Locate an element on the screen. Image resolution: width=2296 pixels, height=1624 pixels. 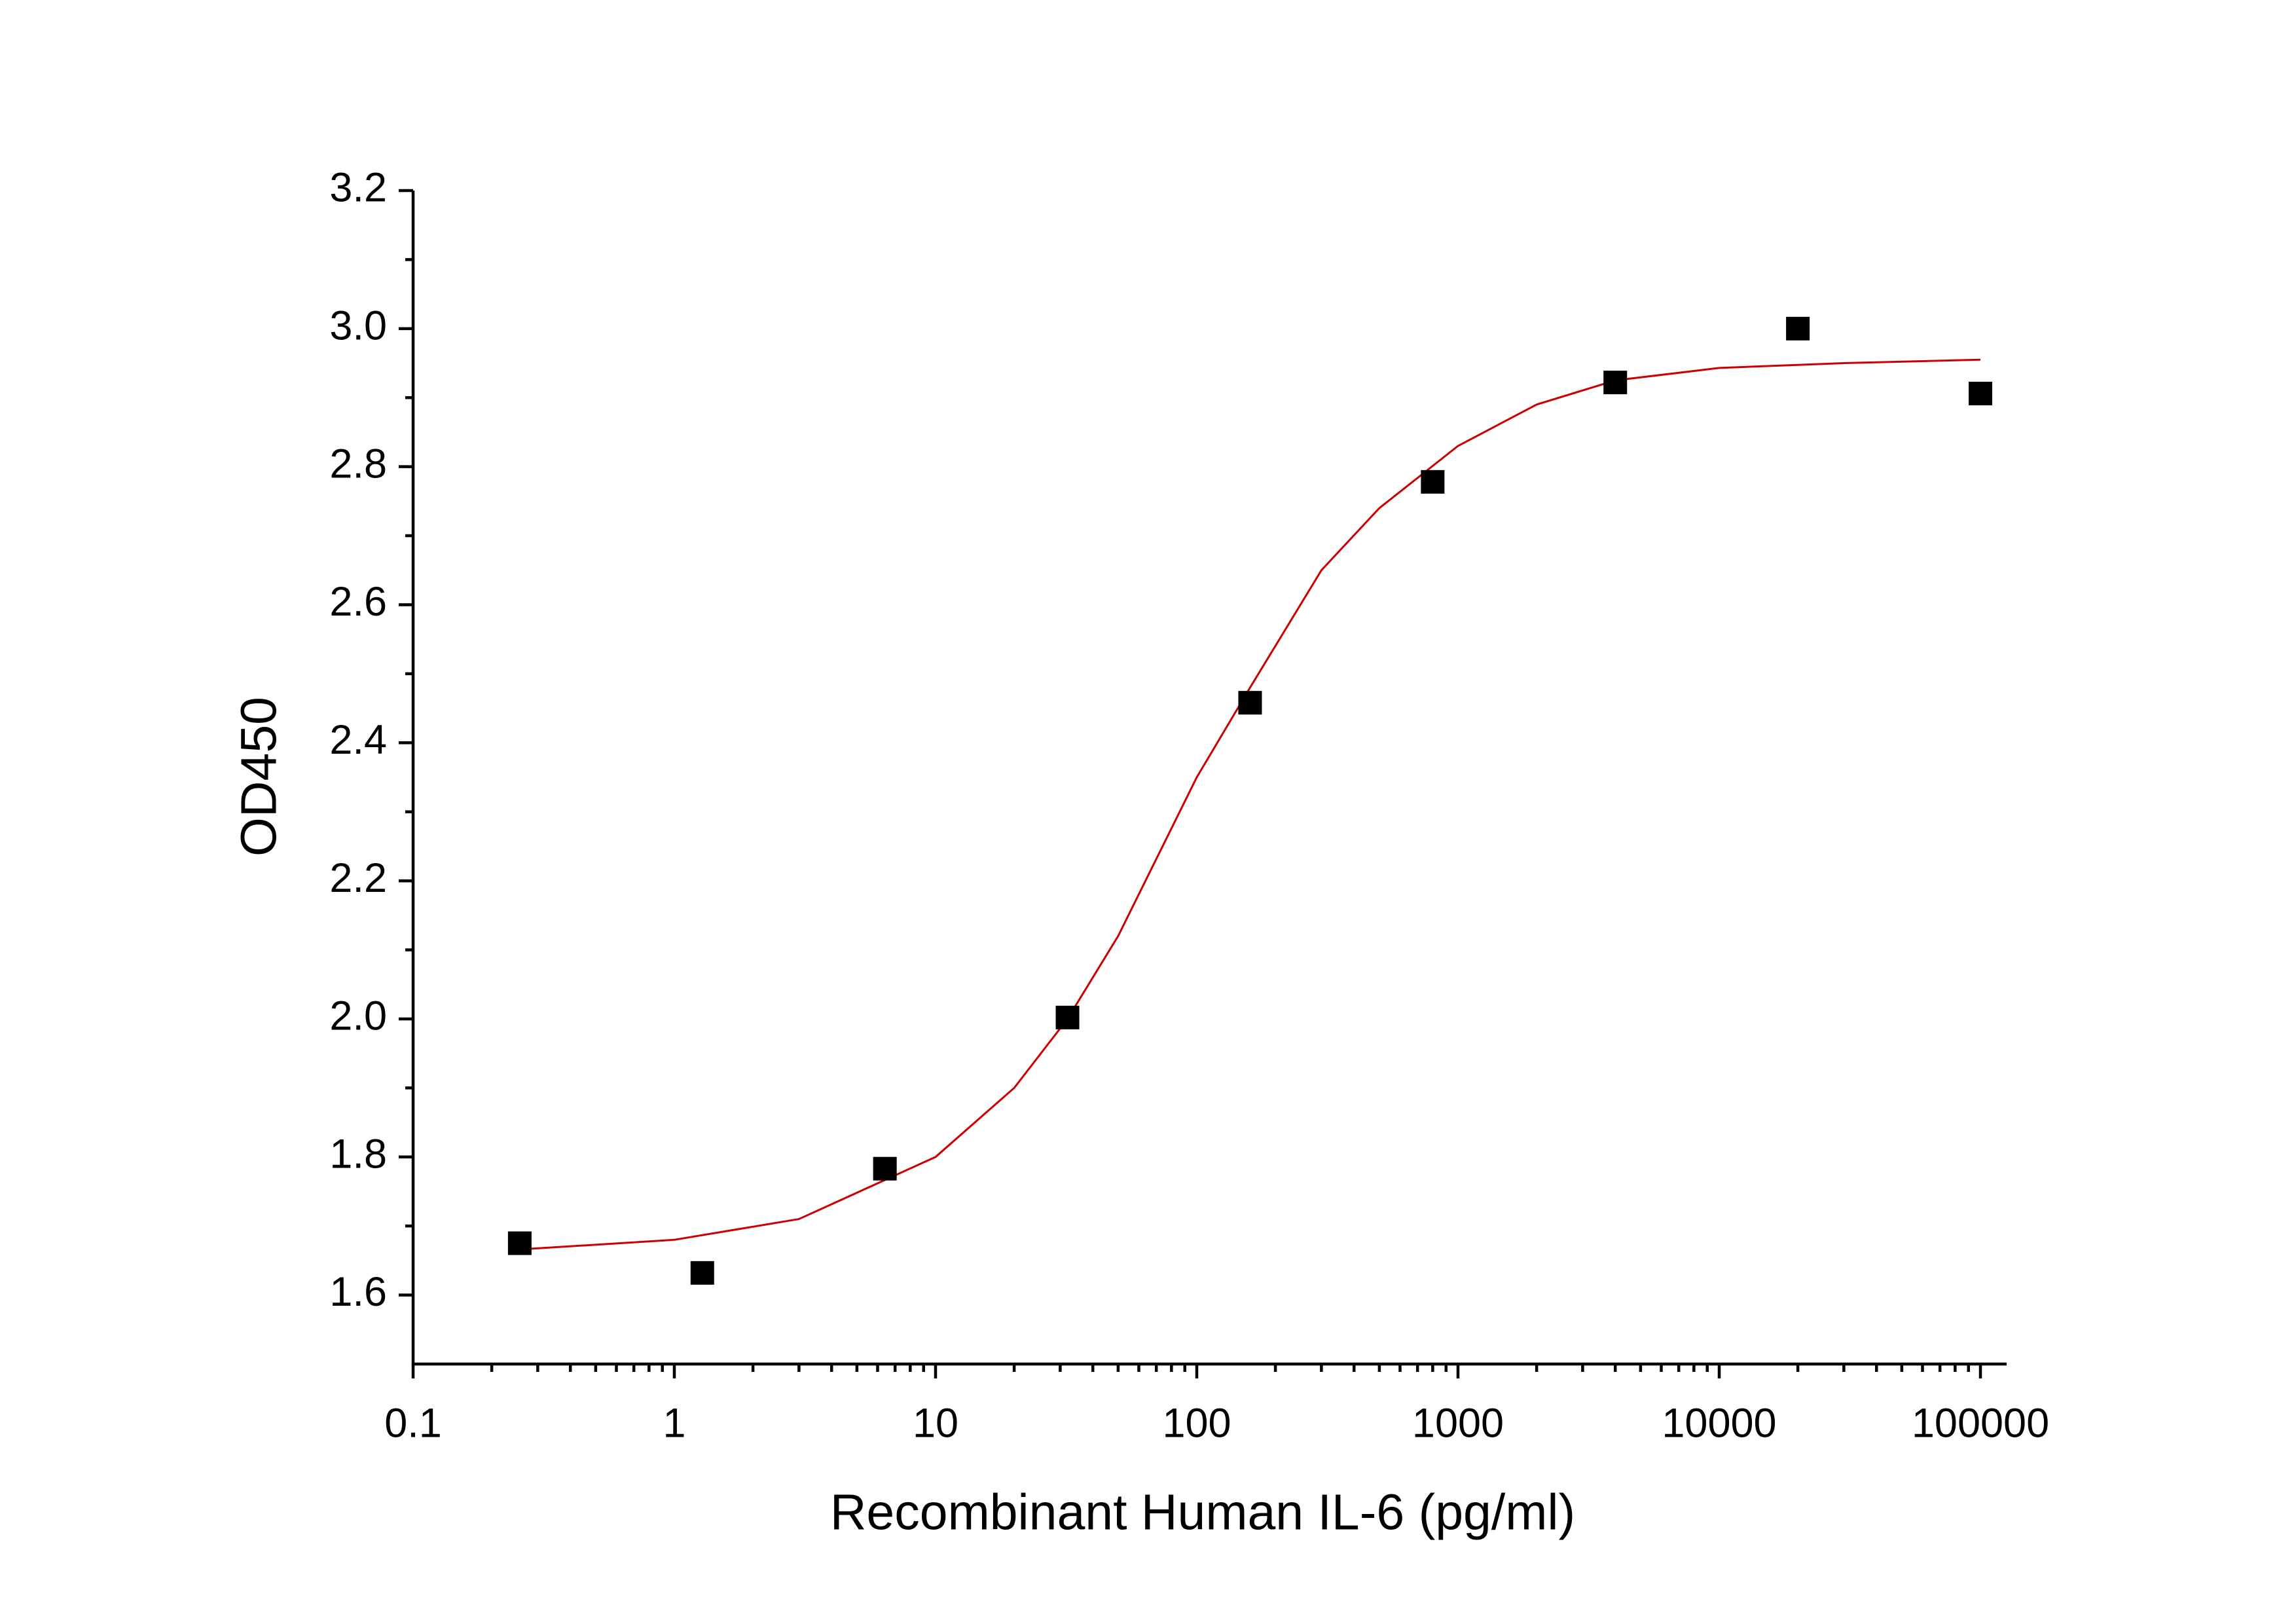
x-tick-label: 100 is located at coordinates (1196, 1424).